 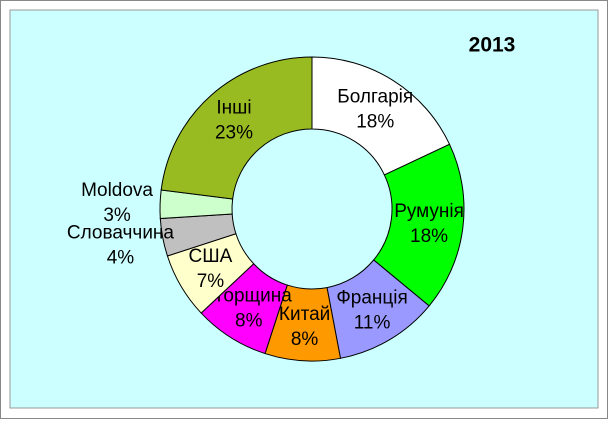 I want to click on slice-label: Румунія, so click(x=429, y=211).